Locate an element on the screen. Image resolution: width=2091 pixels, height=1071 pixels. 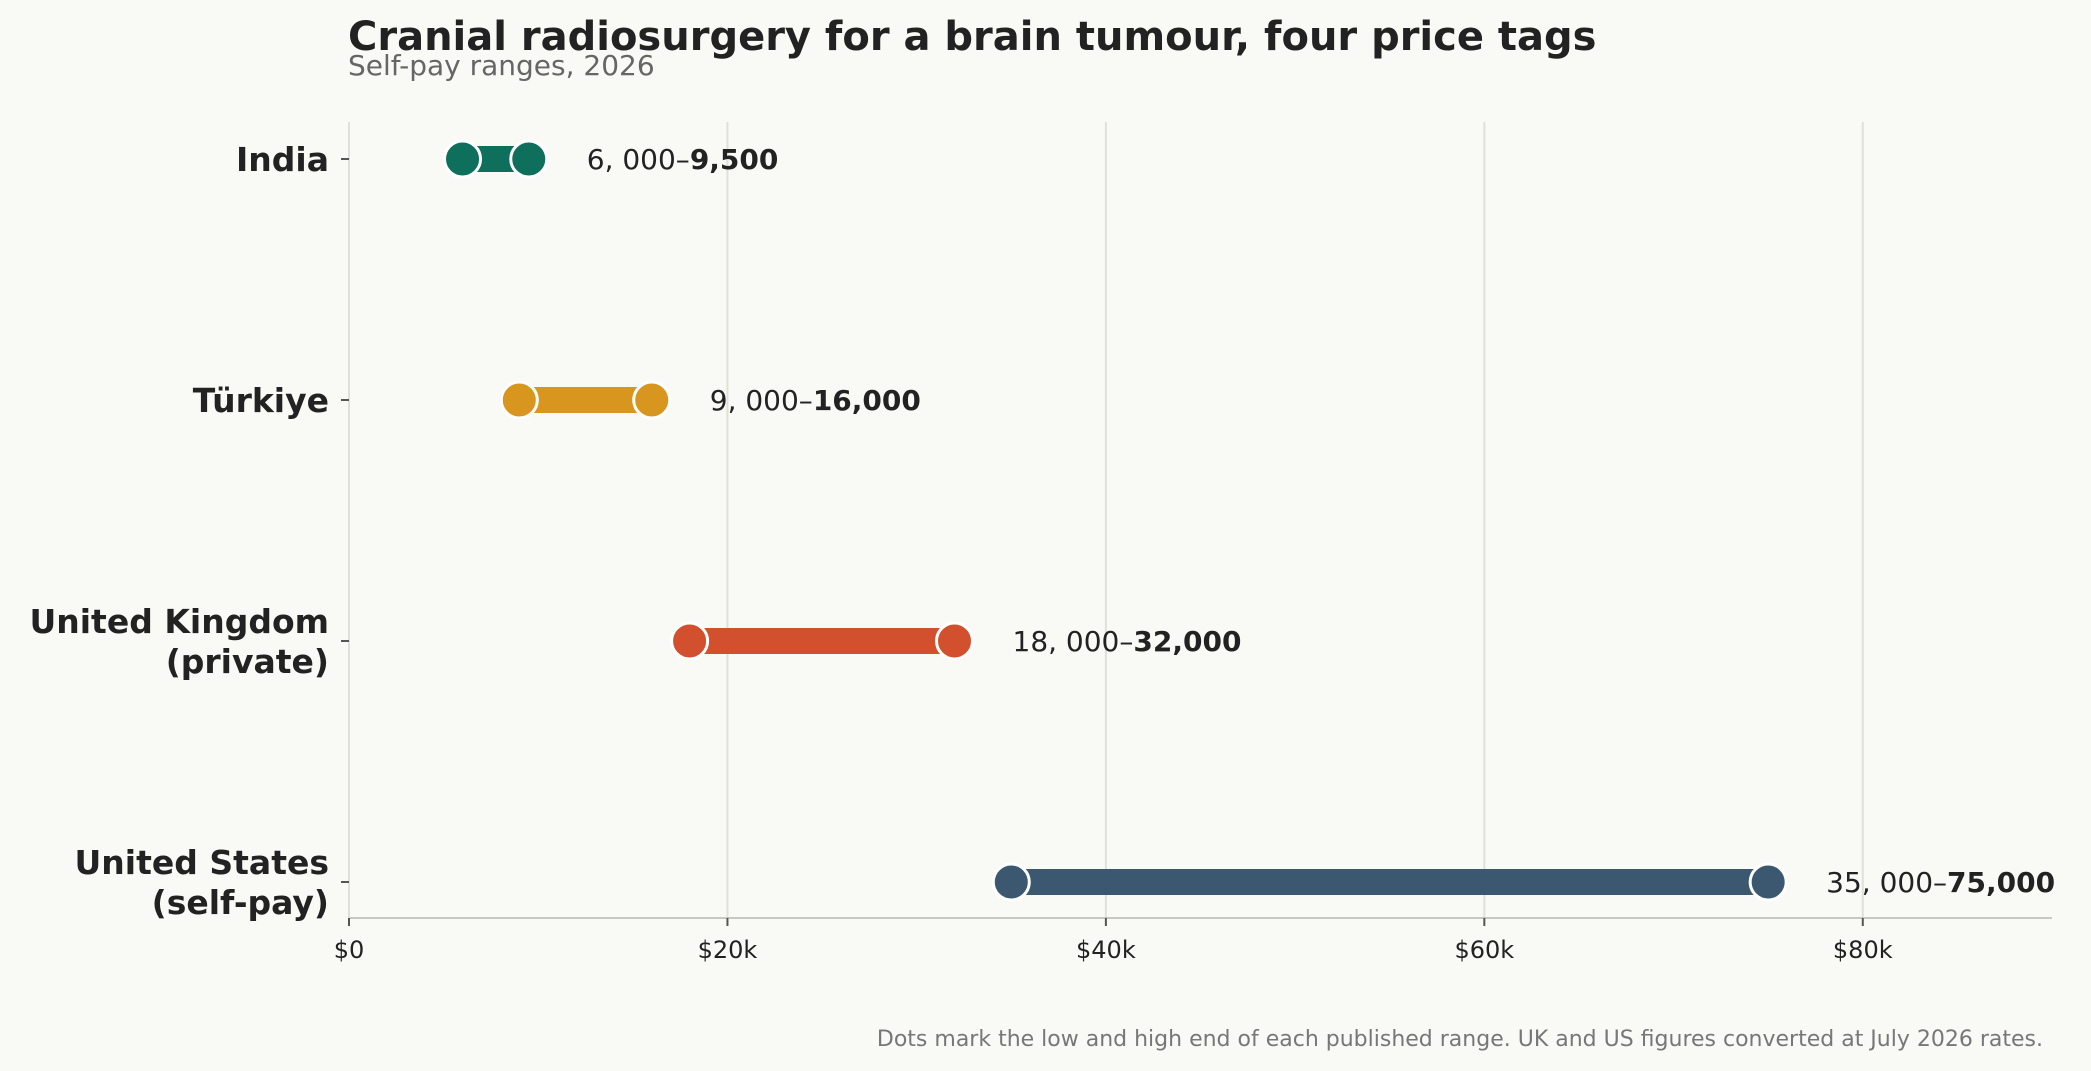
series-row-0: India 6, 000–9,500 is located at coordinates (507, 159).